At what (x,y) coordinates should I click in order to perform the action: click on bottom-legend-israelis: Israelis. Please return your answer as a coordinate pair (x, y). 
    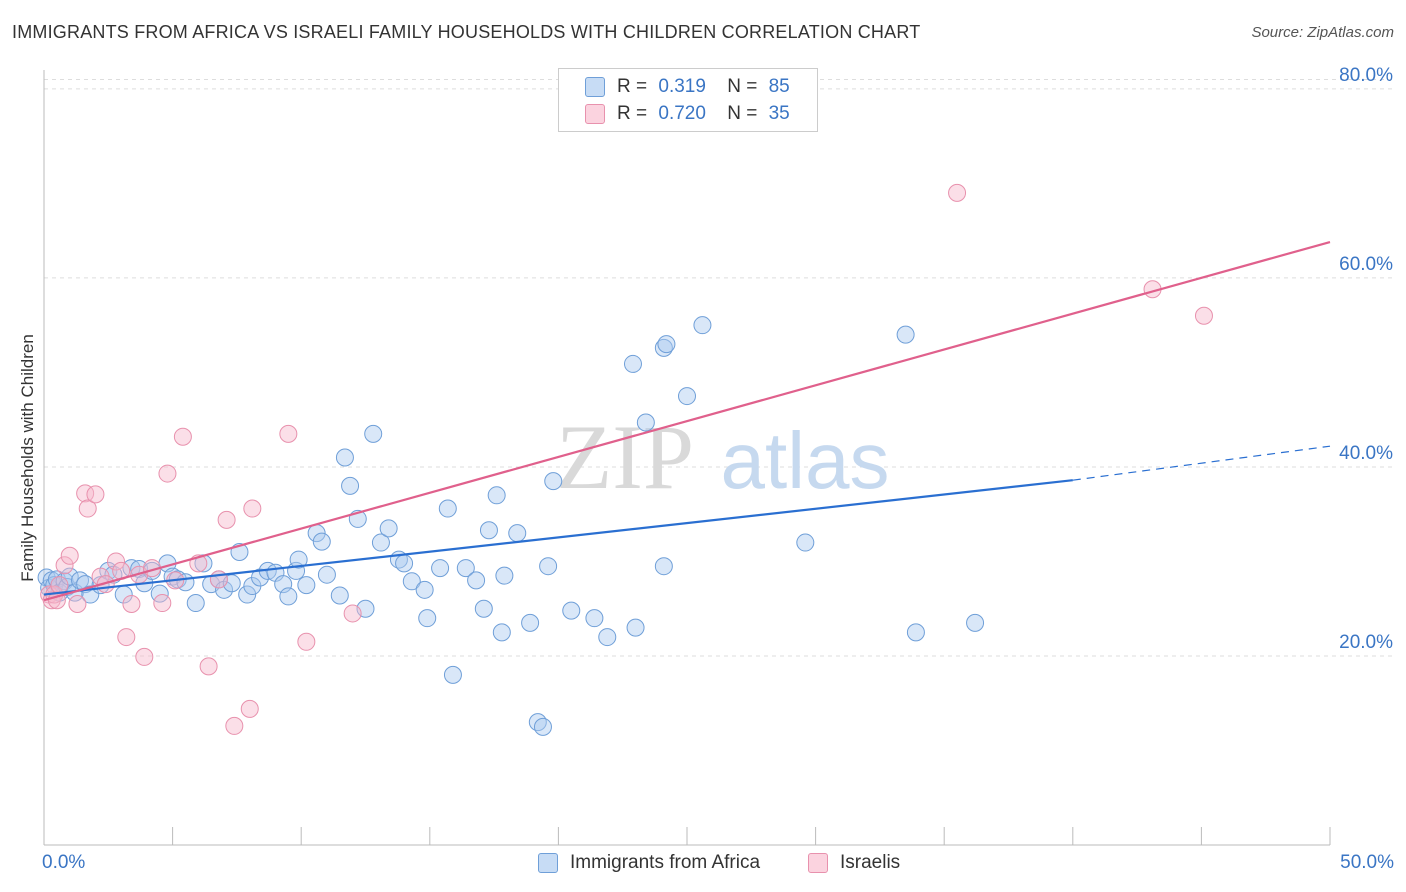
    Looking at the image, I should click on (854, 863).